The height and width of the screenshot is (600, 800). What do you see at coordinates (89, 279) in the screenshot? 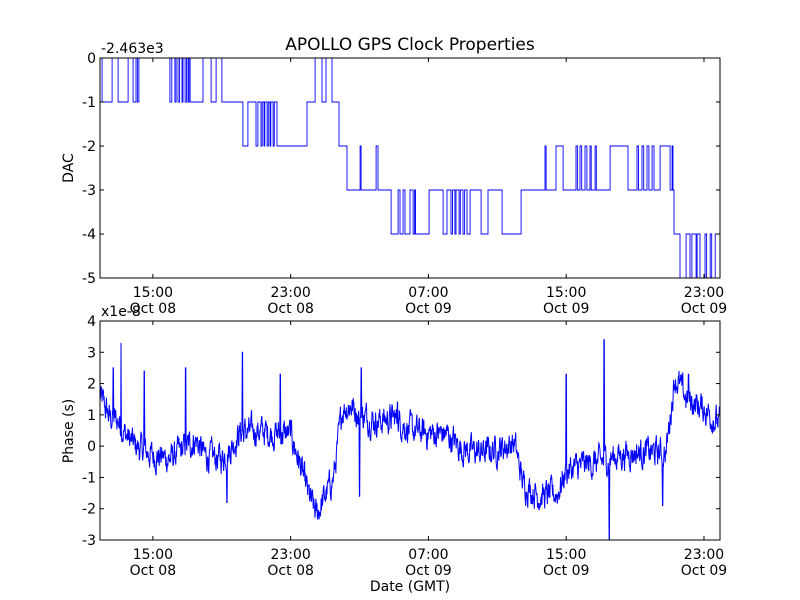
I see `ytick-label: -5` at bounding box center [89, 279].